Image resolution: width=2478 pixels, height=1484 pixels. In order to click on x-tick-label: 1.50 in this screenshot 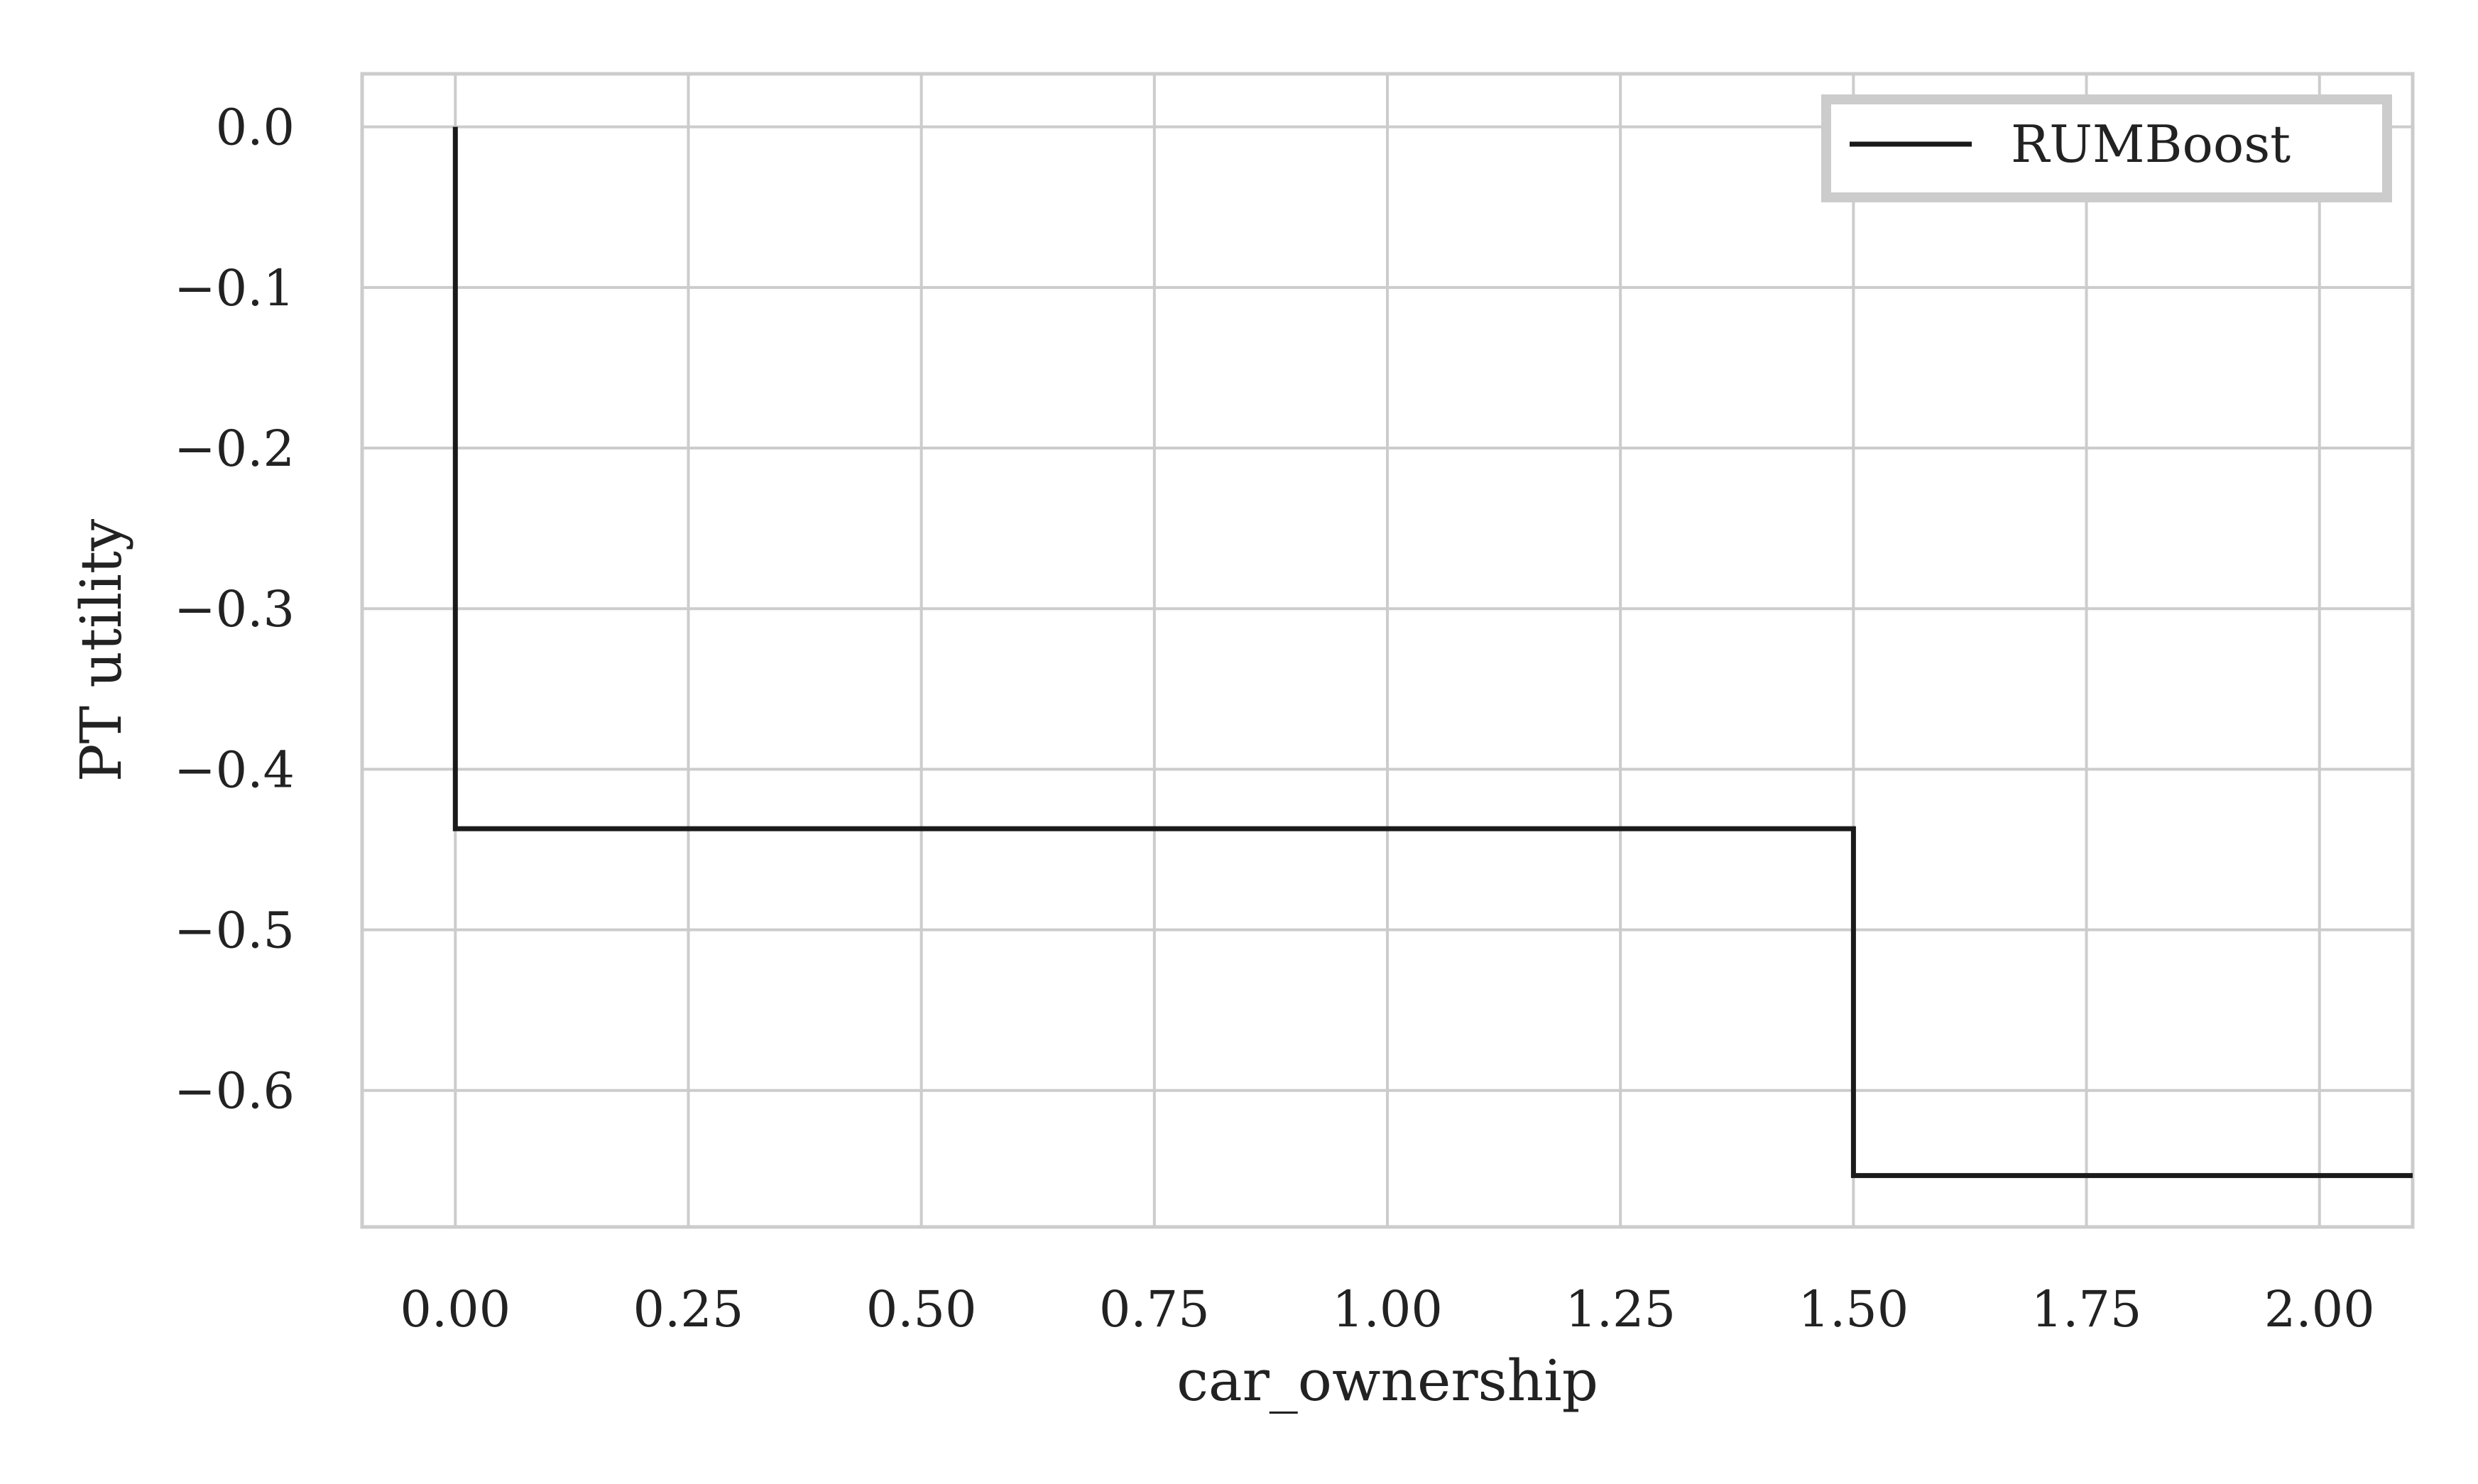, I will do `click(1854, 1309)`.